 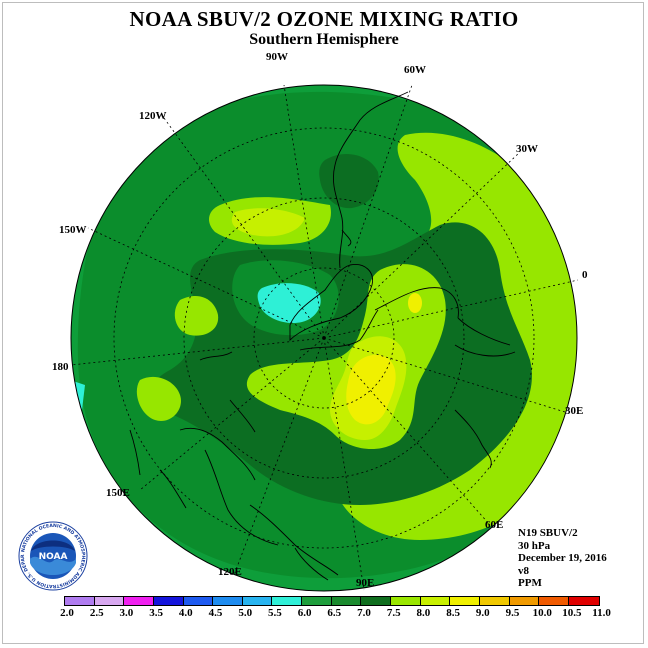 What do you see at coordinates (482, 613) in the screenshot?
I see `colorbar-tick-label: 9.0` at bounding box center [482, 613].